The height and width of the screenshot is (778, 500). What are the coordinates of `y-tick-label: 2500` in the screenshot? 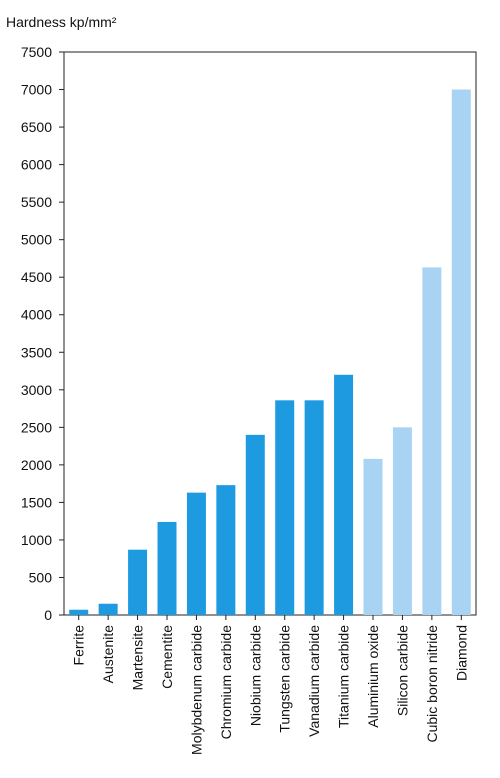 It's located at (36, 427).